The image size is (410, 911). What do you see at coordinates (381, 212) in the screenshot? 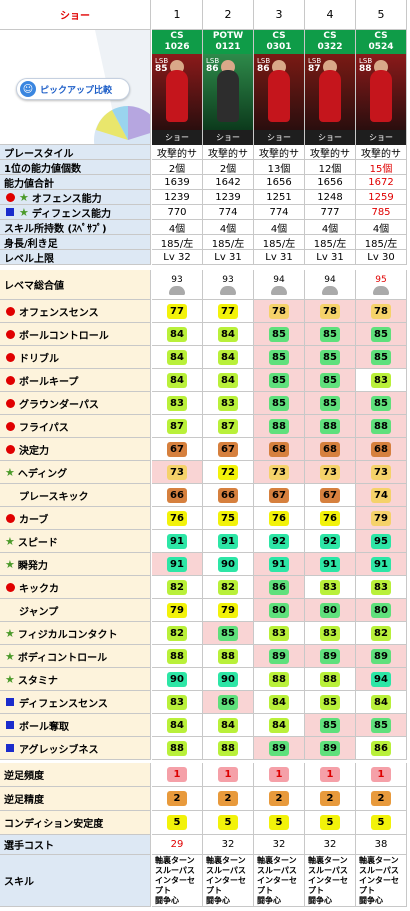
I see `info-value: 785` at bounding box center [381, 212].